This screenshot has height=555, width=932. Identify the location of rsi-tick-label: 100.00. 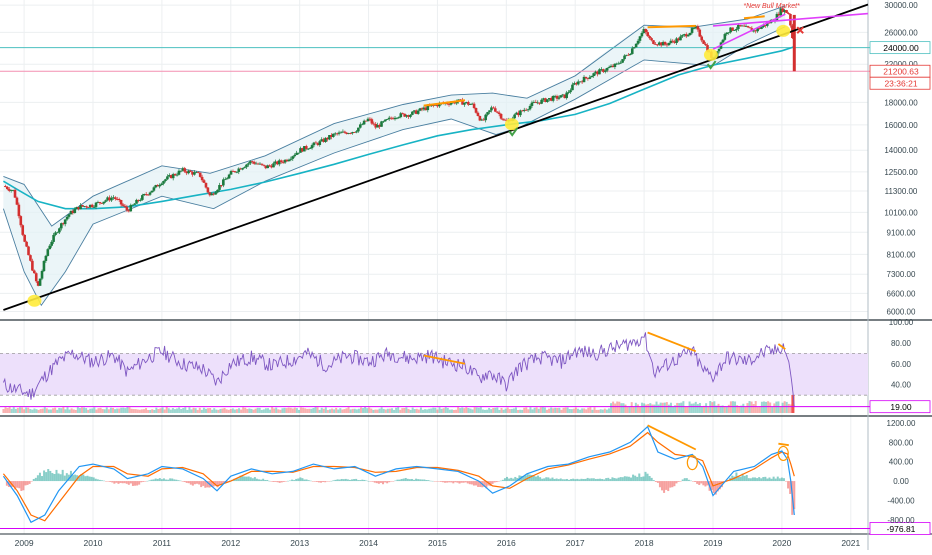
(901, 322).